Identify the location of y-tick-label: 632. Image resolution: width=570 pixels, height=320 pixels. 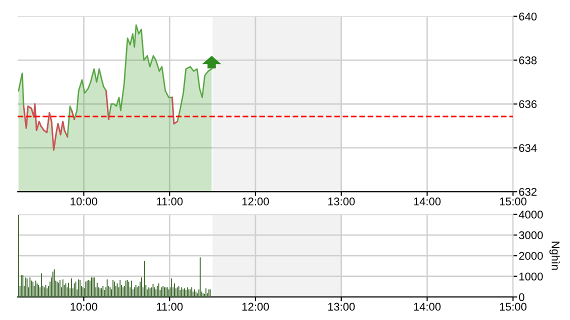
(528, 192).